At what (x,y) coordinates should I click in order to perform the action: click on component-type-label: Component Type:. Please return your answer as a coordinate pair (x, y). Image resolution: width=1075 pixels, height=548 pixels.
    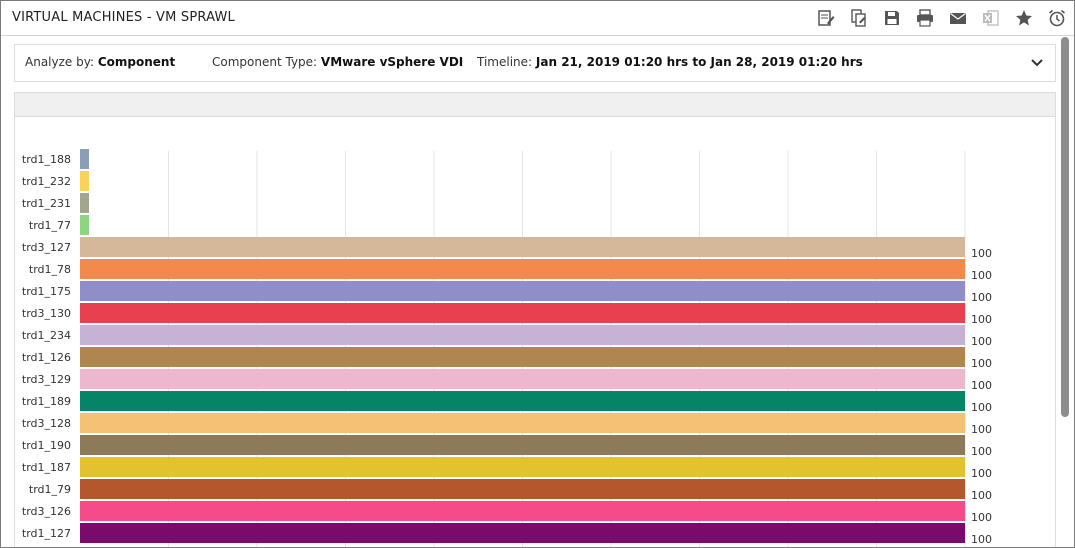
    Looking at the image, I should click on (265, 62).